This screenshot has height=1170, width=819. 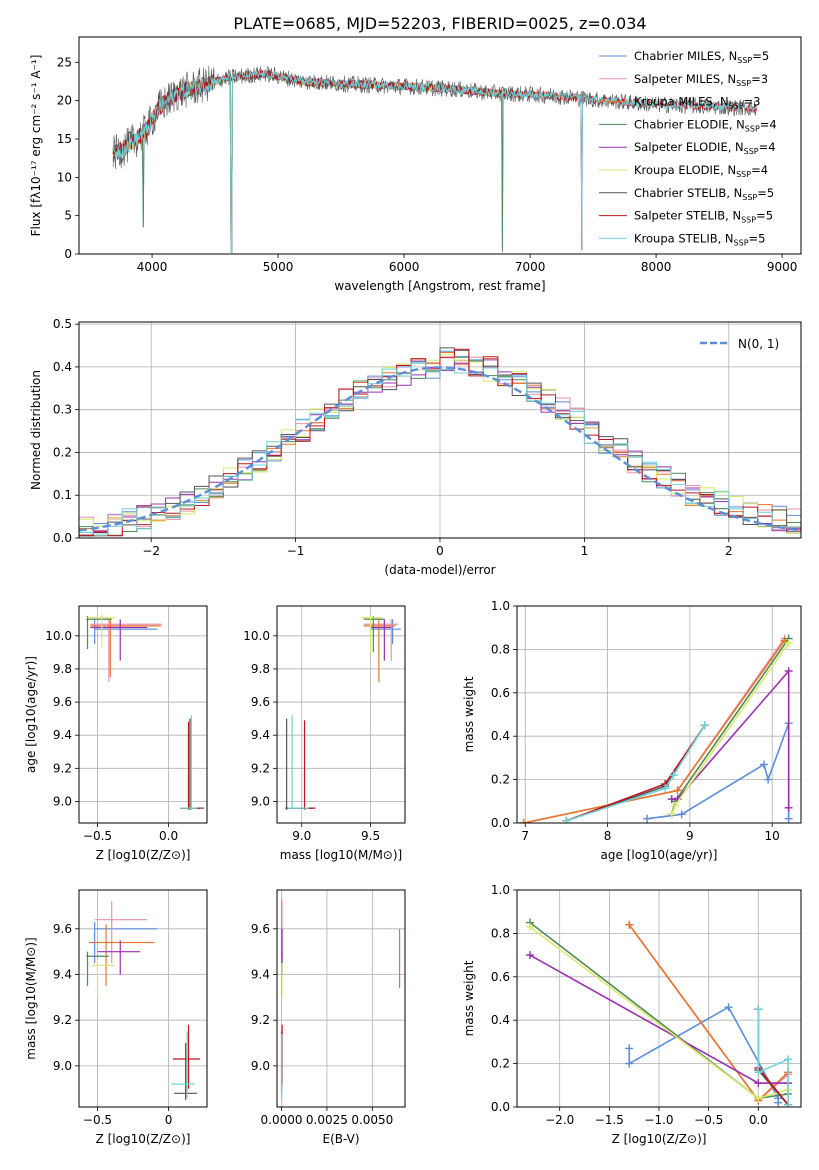 I want to click on weight-line-salpeter_stelib, so click(x=636, y=773).